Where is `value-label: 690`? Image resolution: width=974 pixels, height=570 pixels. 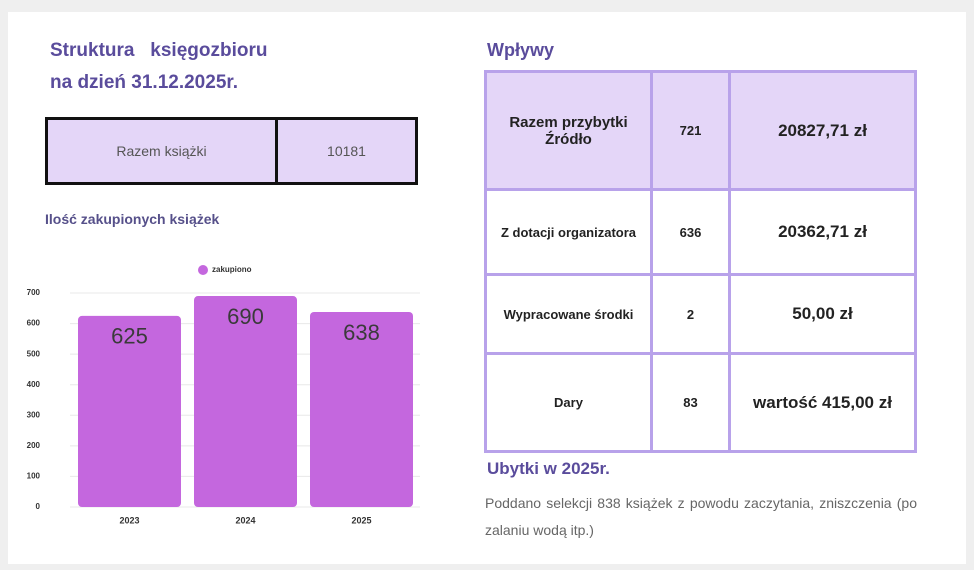
value-label: 690 is located at coordinates (245, 316).